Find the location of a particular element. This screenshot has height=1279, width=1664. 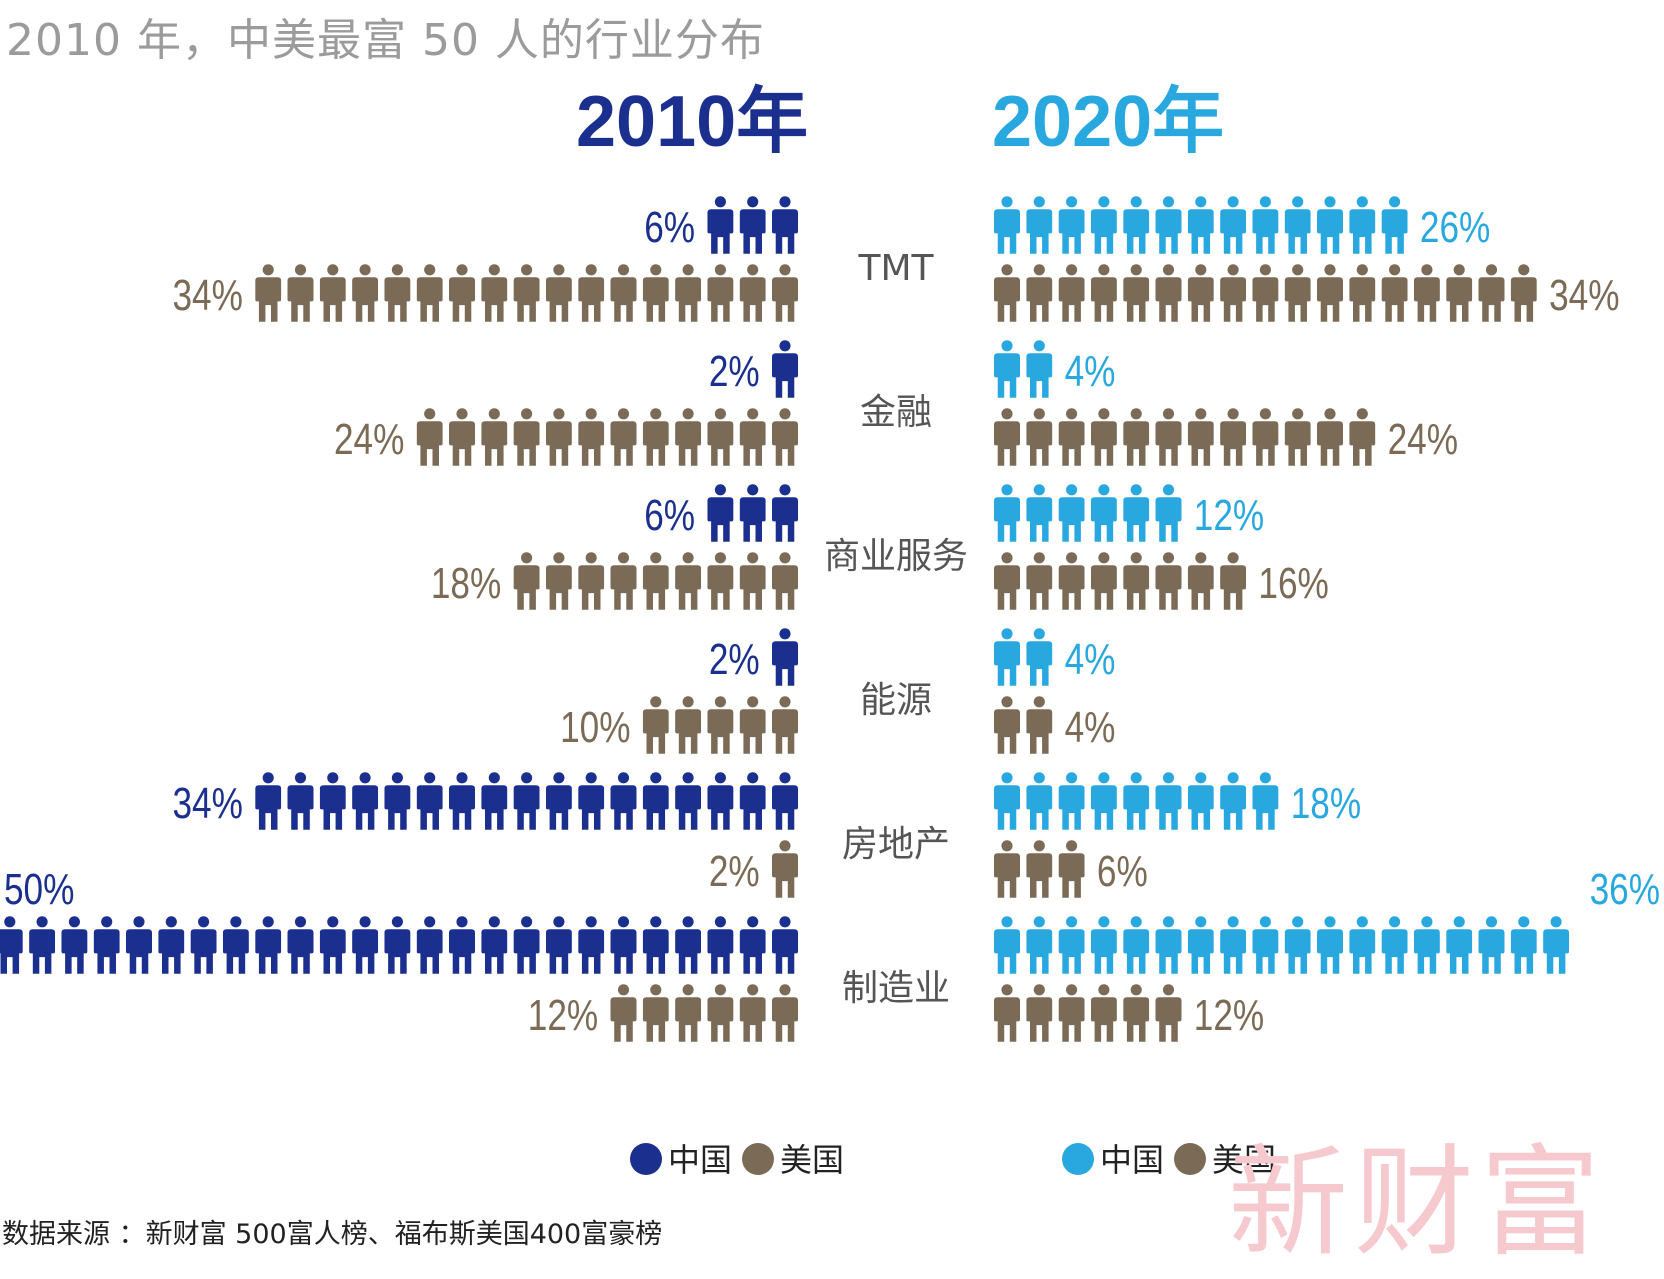

category-label: 商业服务 is located at coordinates (896, 556).